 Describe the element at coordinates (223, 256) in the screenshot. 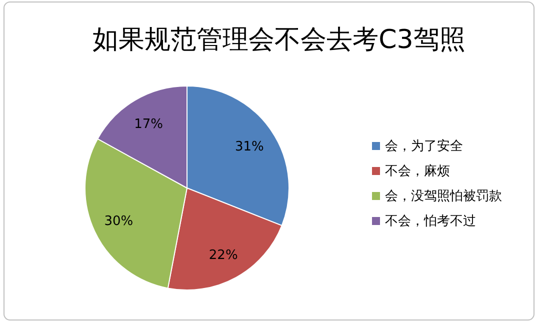

I see `data-label: 22%` at that location.